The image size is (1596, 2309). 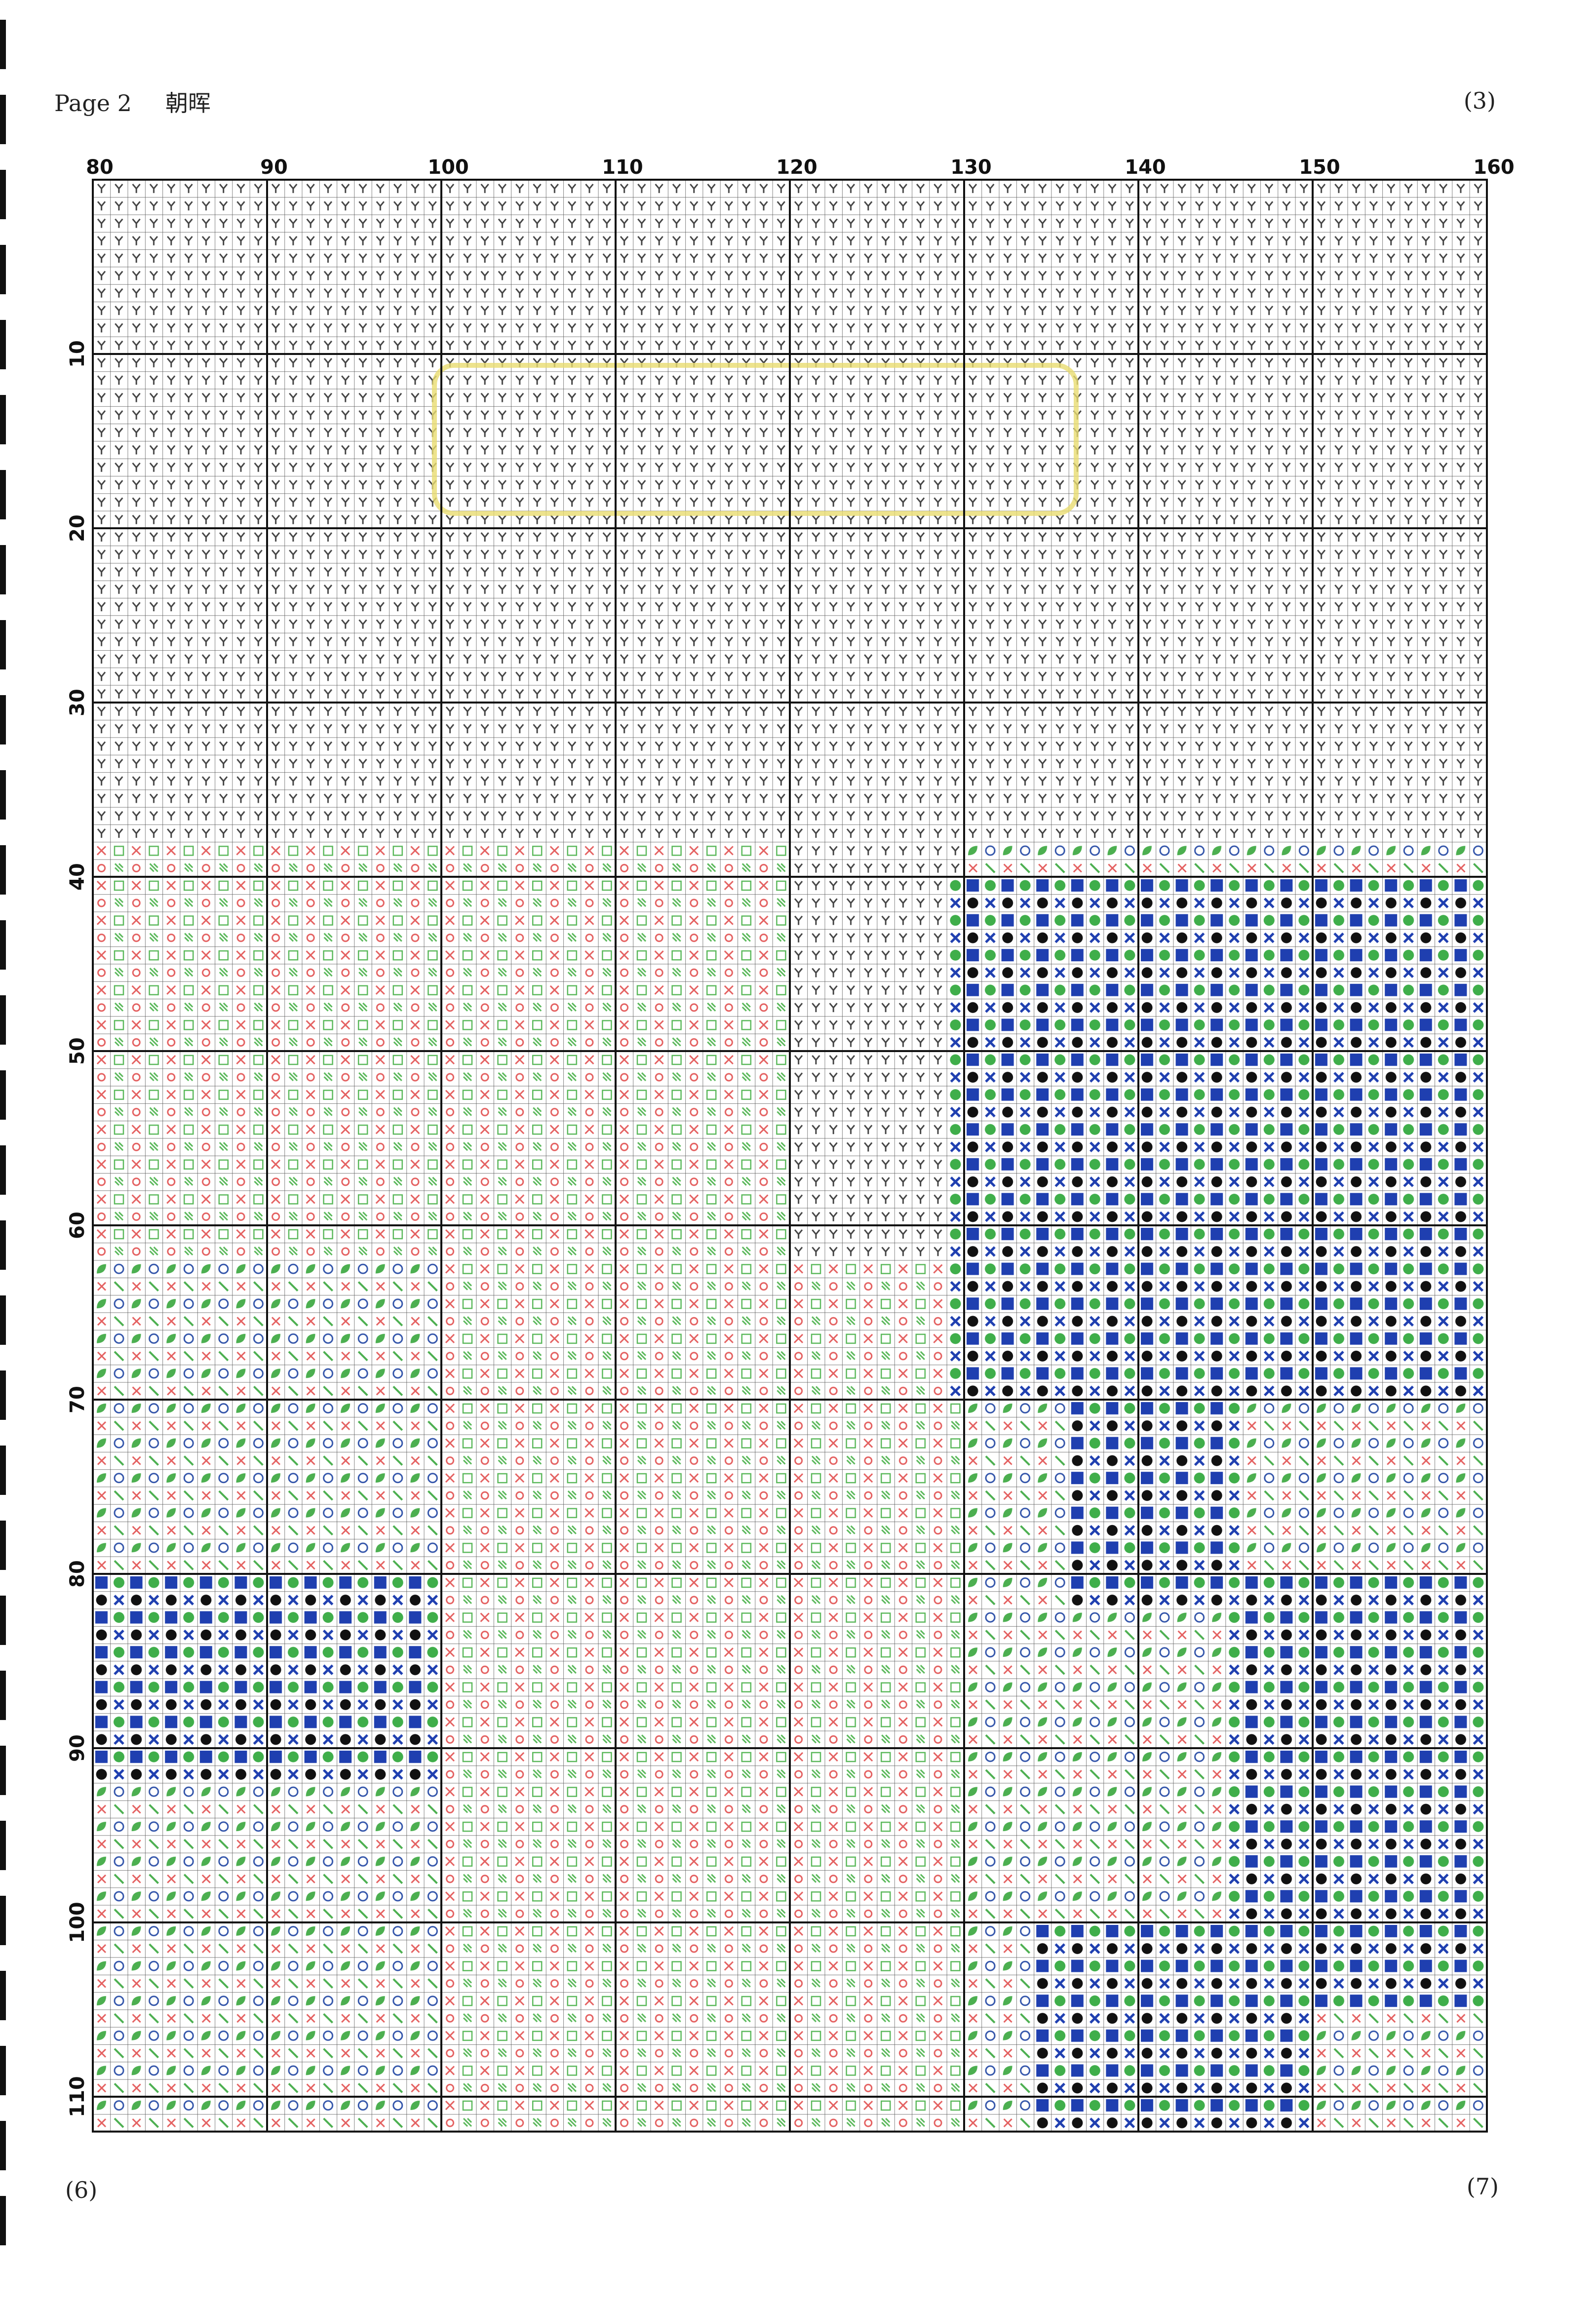 What do you see at coordinates (77, 1748) in the screenshot?
I see `row-label: 90` at bounding box center [77, 1748].